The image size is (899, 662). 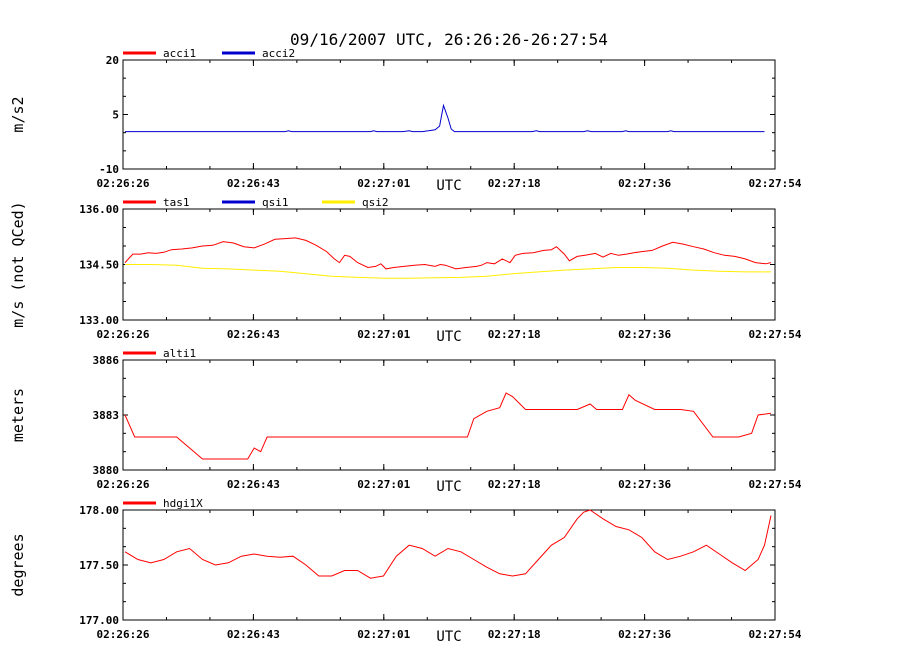 I want to click on legend-label: acci1, so click(x=179, y=53).